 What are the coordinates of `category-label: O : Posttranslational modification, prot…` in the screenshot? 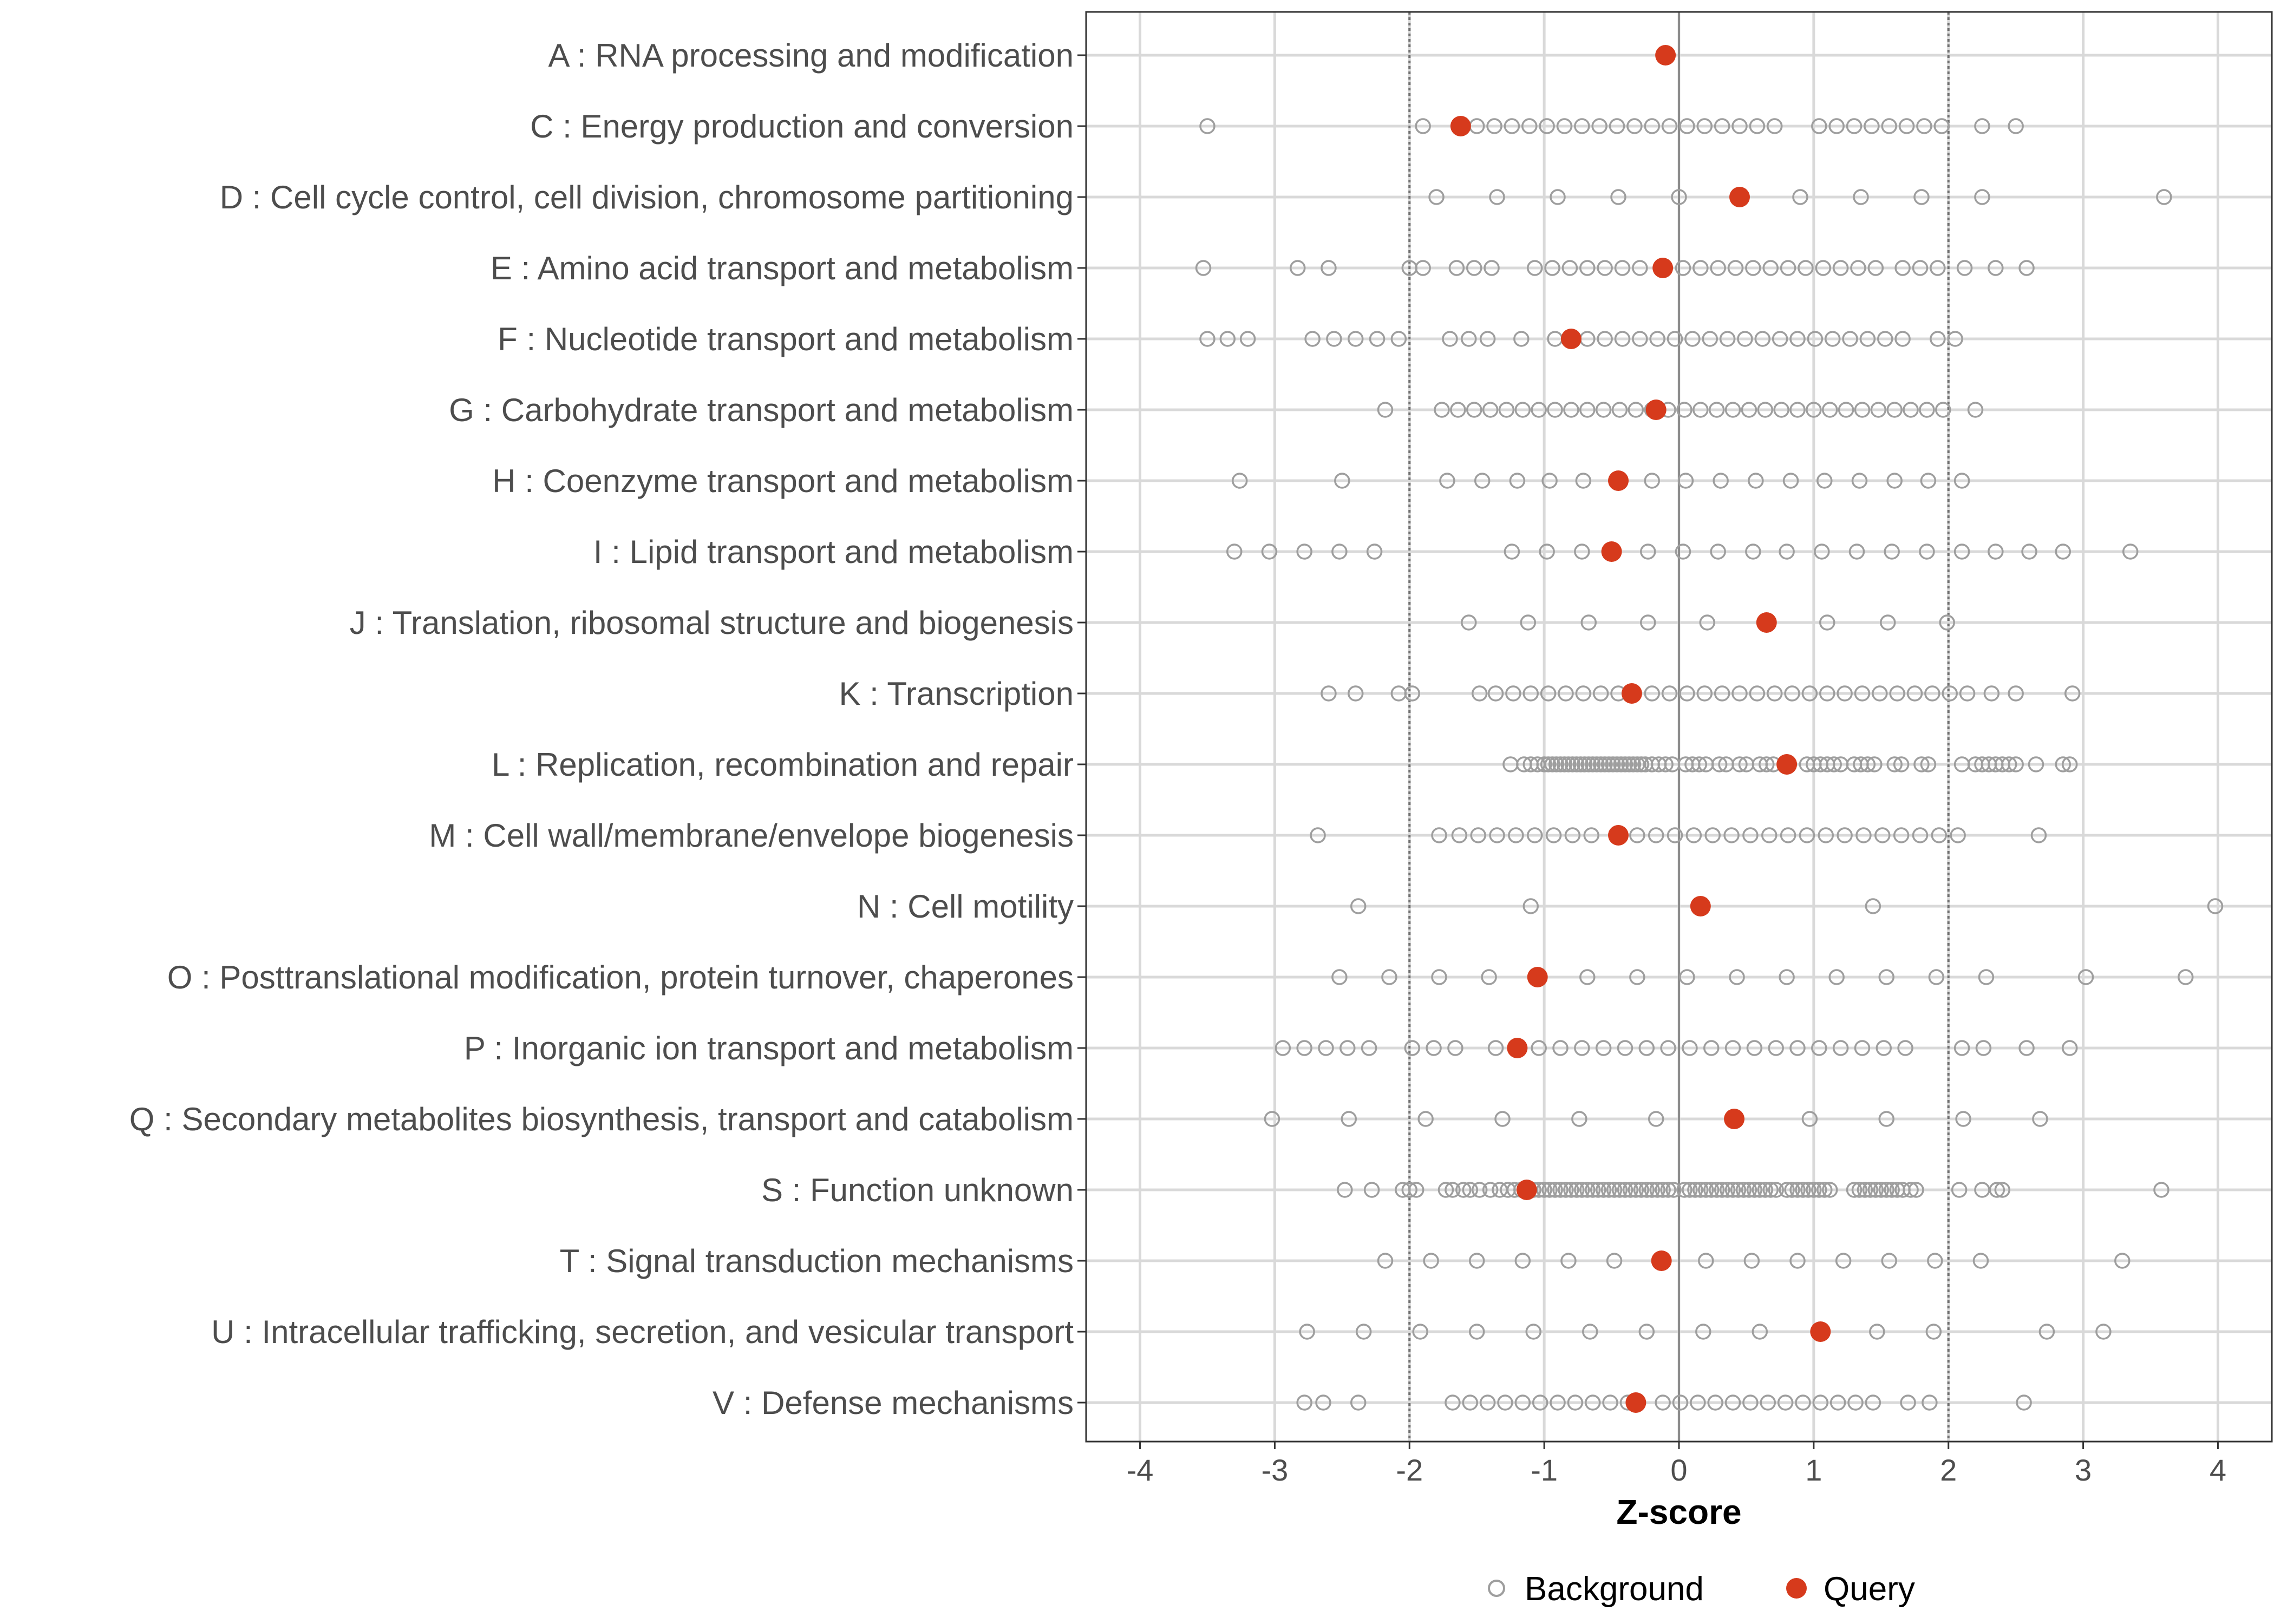 It's located at (621, 977).